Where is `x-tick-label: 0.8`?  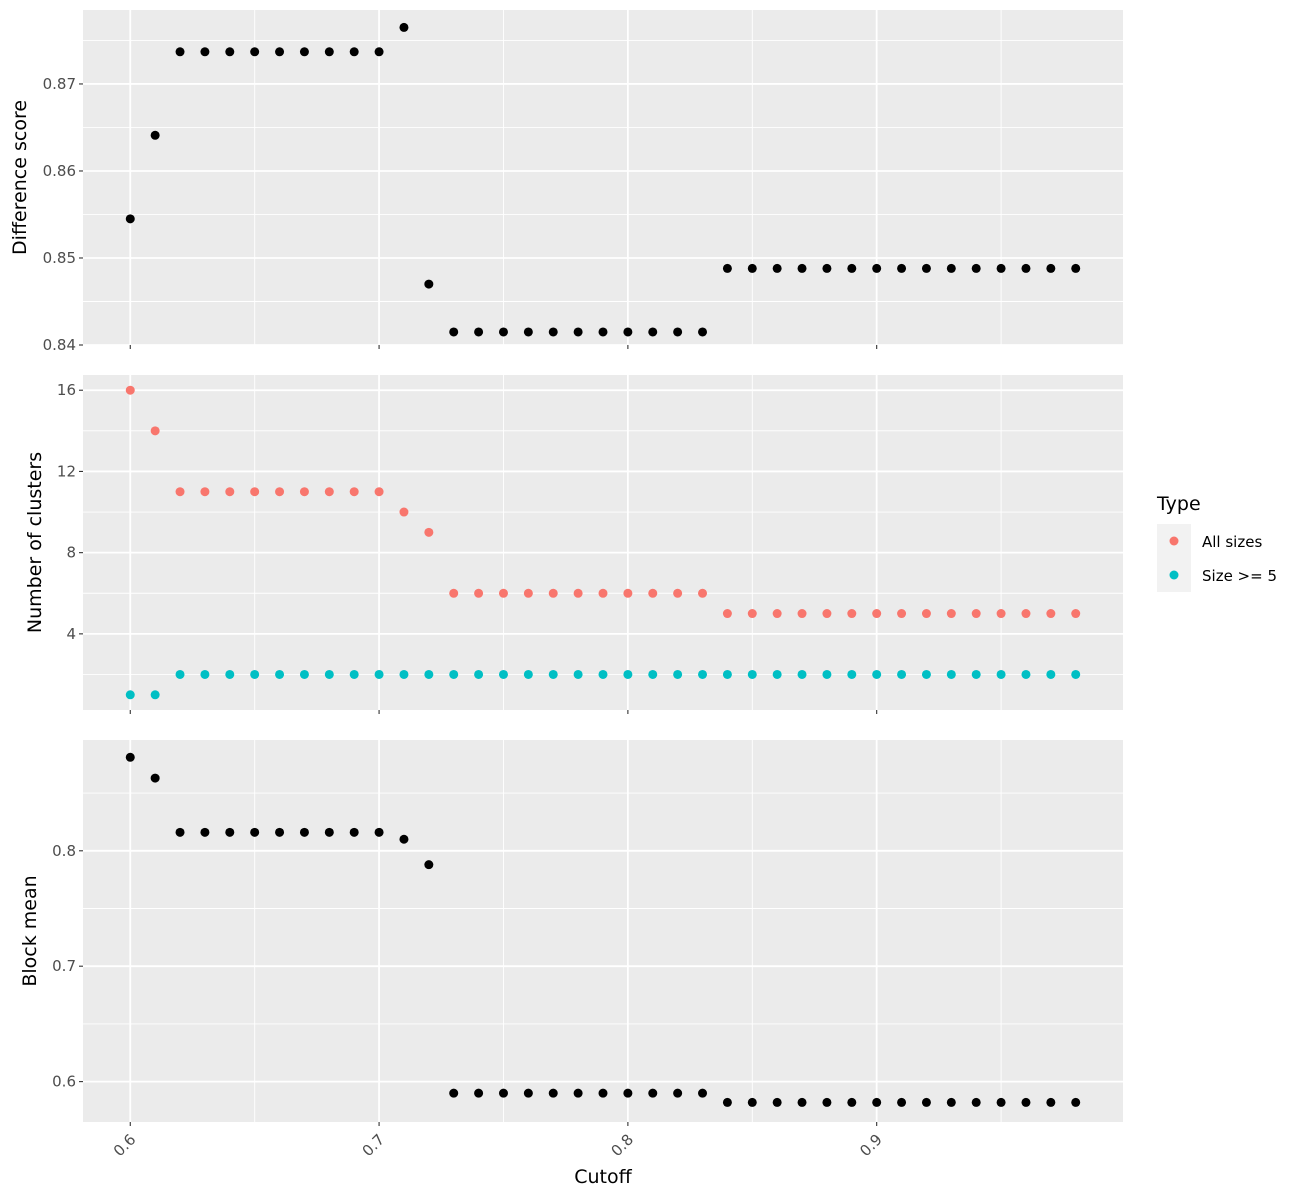 x-tick-label: 0.8 is located at coordinates (622, 1145).